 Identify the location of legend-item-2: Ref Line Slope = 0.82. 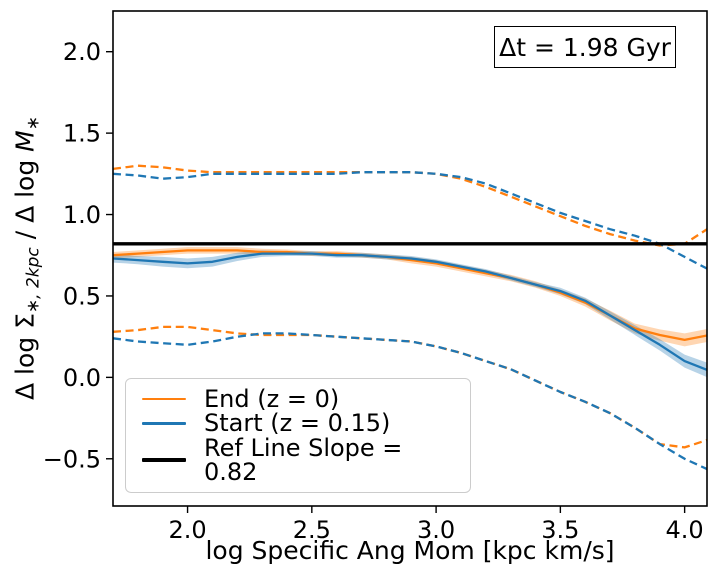
(301, 460).